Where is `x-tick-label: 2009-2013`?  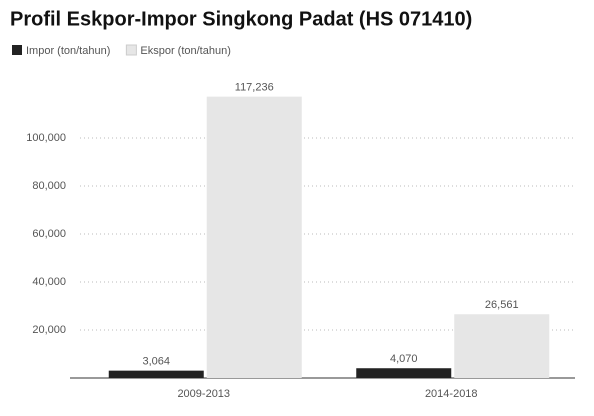
x-tick-label: 2009-2013 is located at coordinates (203, 394).